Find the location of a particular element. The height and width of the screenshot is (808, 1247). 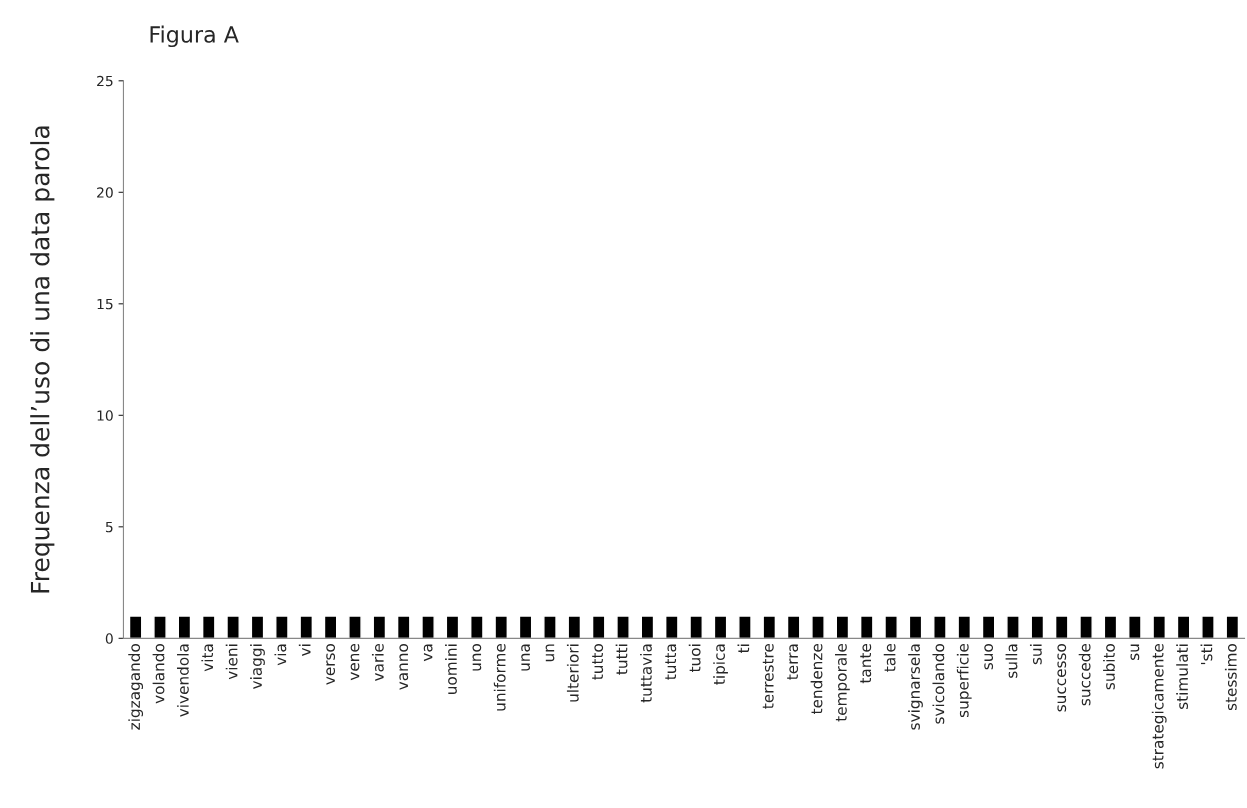

x-tick-label: svicolando is located at coordinates (938, 684).